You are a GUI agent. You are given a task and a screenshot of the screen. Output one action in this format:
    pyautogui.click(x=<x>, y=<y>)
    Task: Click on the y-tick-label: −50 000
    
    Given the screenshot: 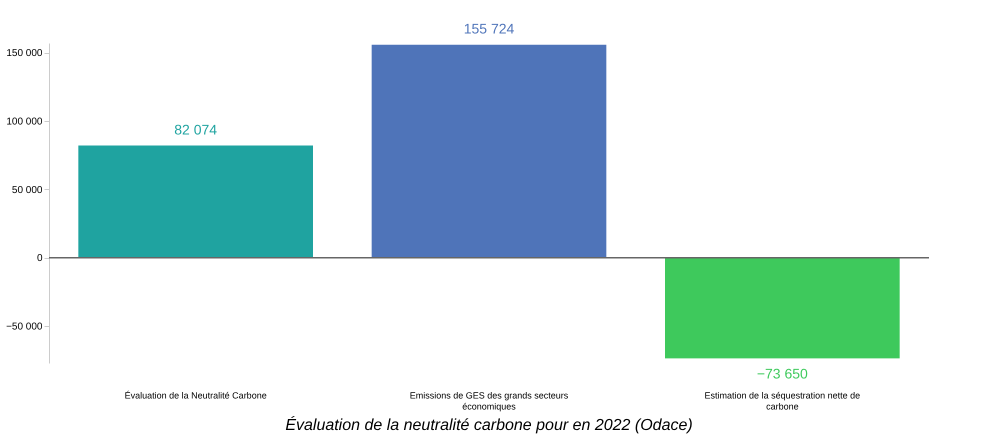 What is the action you would take?
    pyautogui.click(x=24, y=327)
    